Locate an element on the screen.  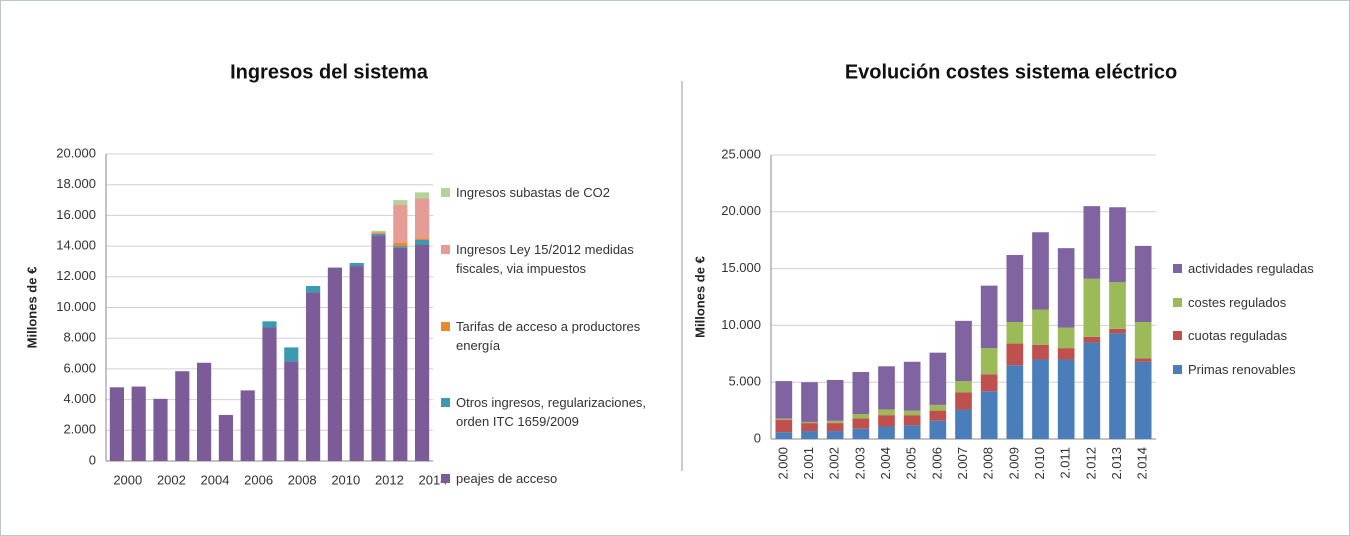
y-tick-label: 10.000 is located at coordinates (741, 324).